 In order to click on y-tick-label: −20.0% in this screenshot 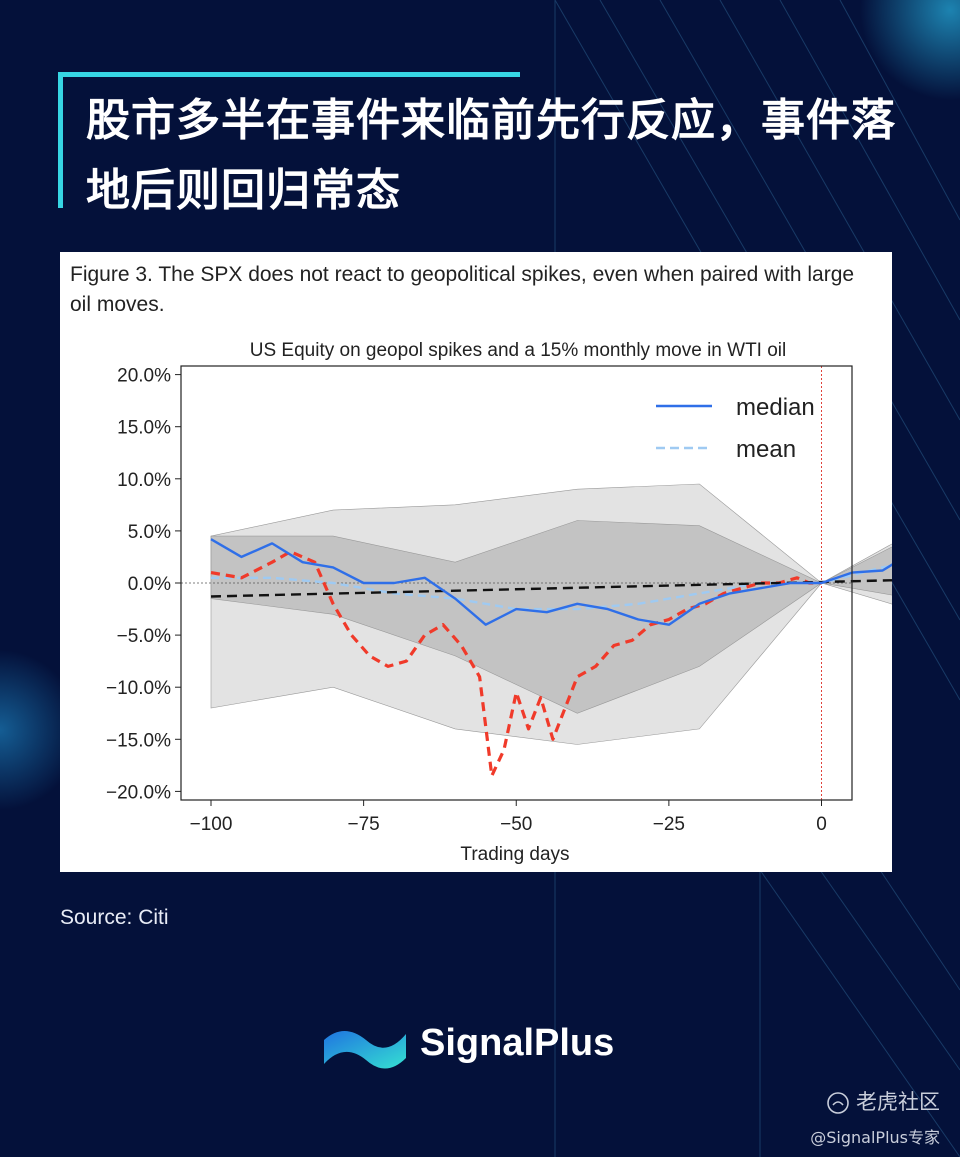, I will do `click(138, 792)`.